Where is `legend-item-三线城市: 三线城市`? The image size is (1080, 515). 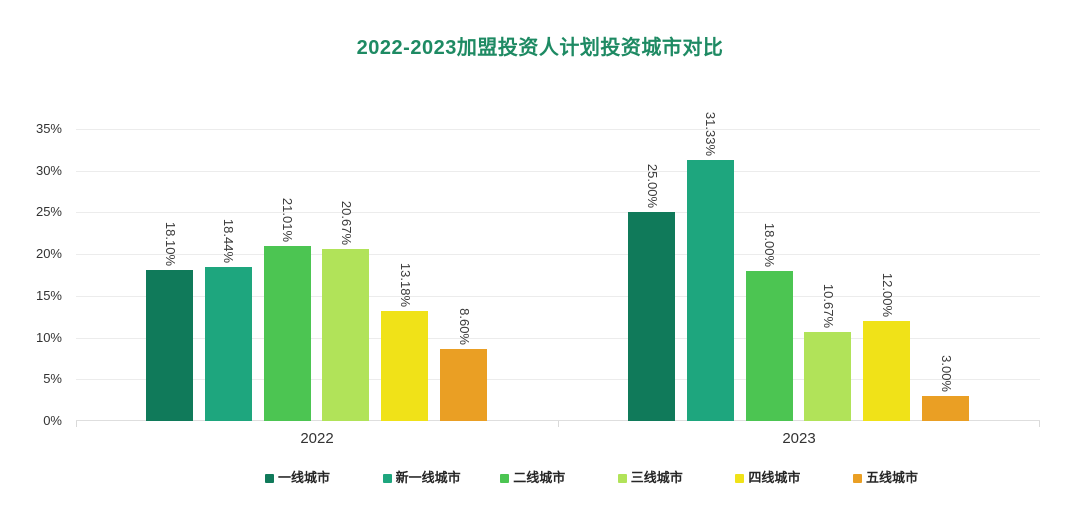 legend-item-三线城市: 三线城市 is located at coordinates (650, 478).